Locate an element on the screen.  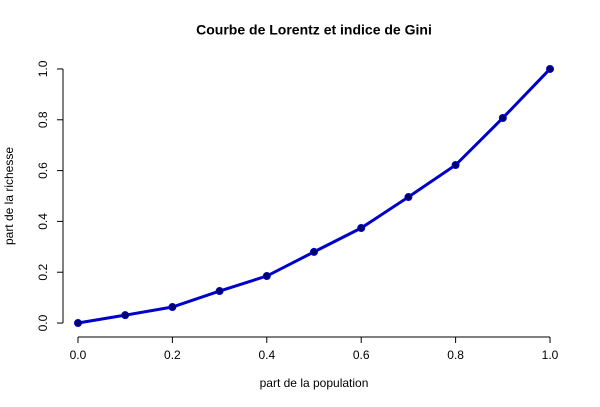
x-tick-label: 0.0 is located at coordinates (78, 355).